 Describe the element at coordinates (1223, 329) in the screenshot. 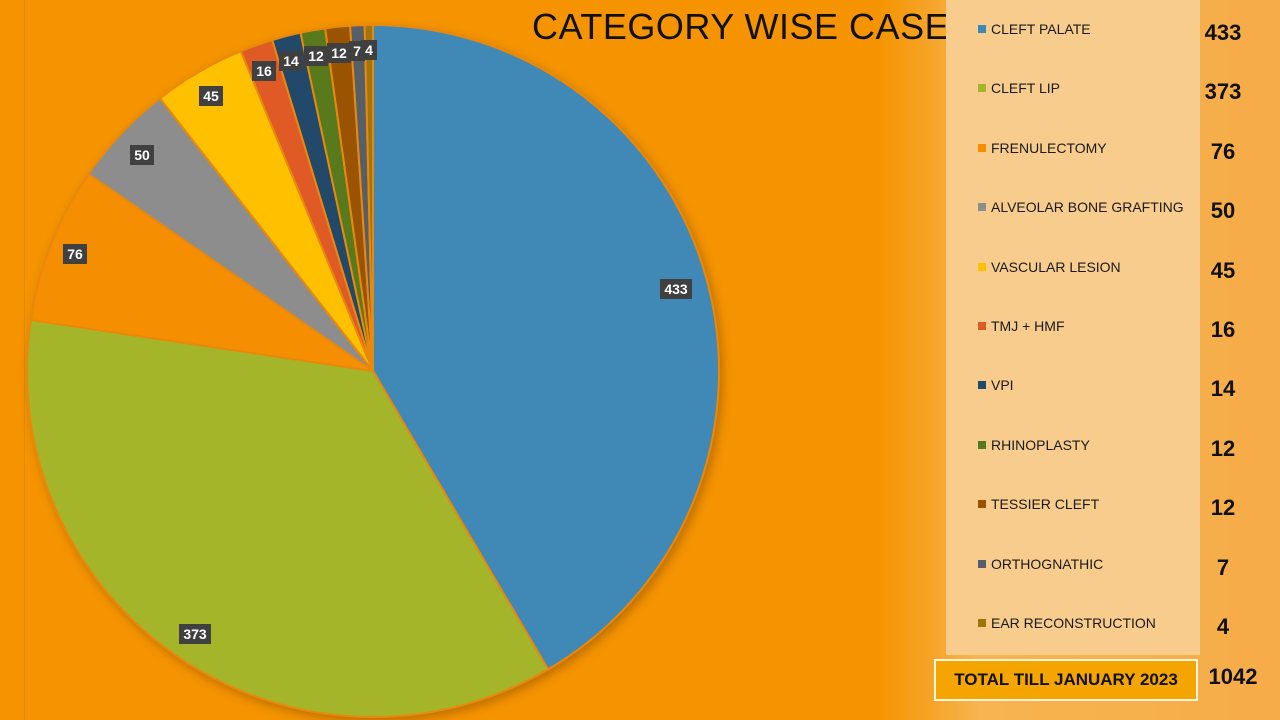

I see `legend-value: 16` at that location.